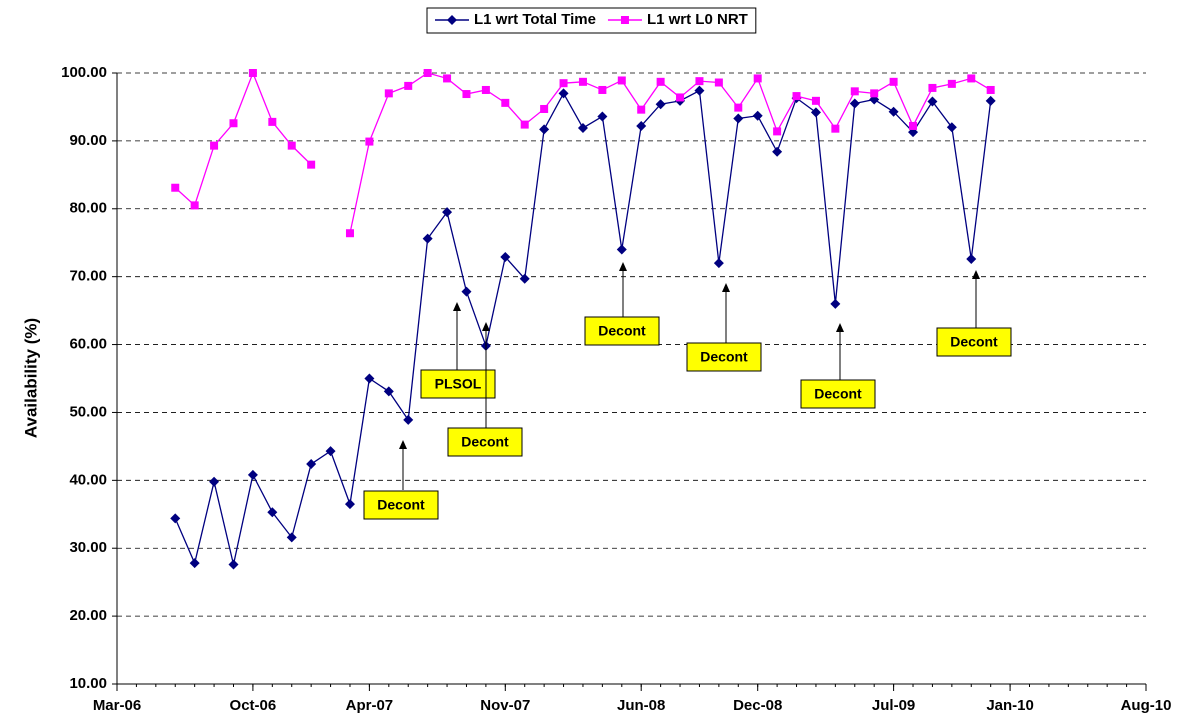 This screenshot has height=723, width=1181. What do you see at coordinates (1146, 705) in the screenshot?
I see `x-tick-label: Aug-10` at bounding box center [1146, 705].